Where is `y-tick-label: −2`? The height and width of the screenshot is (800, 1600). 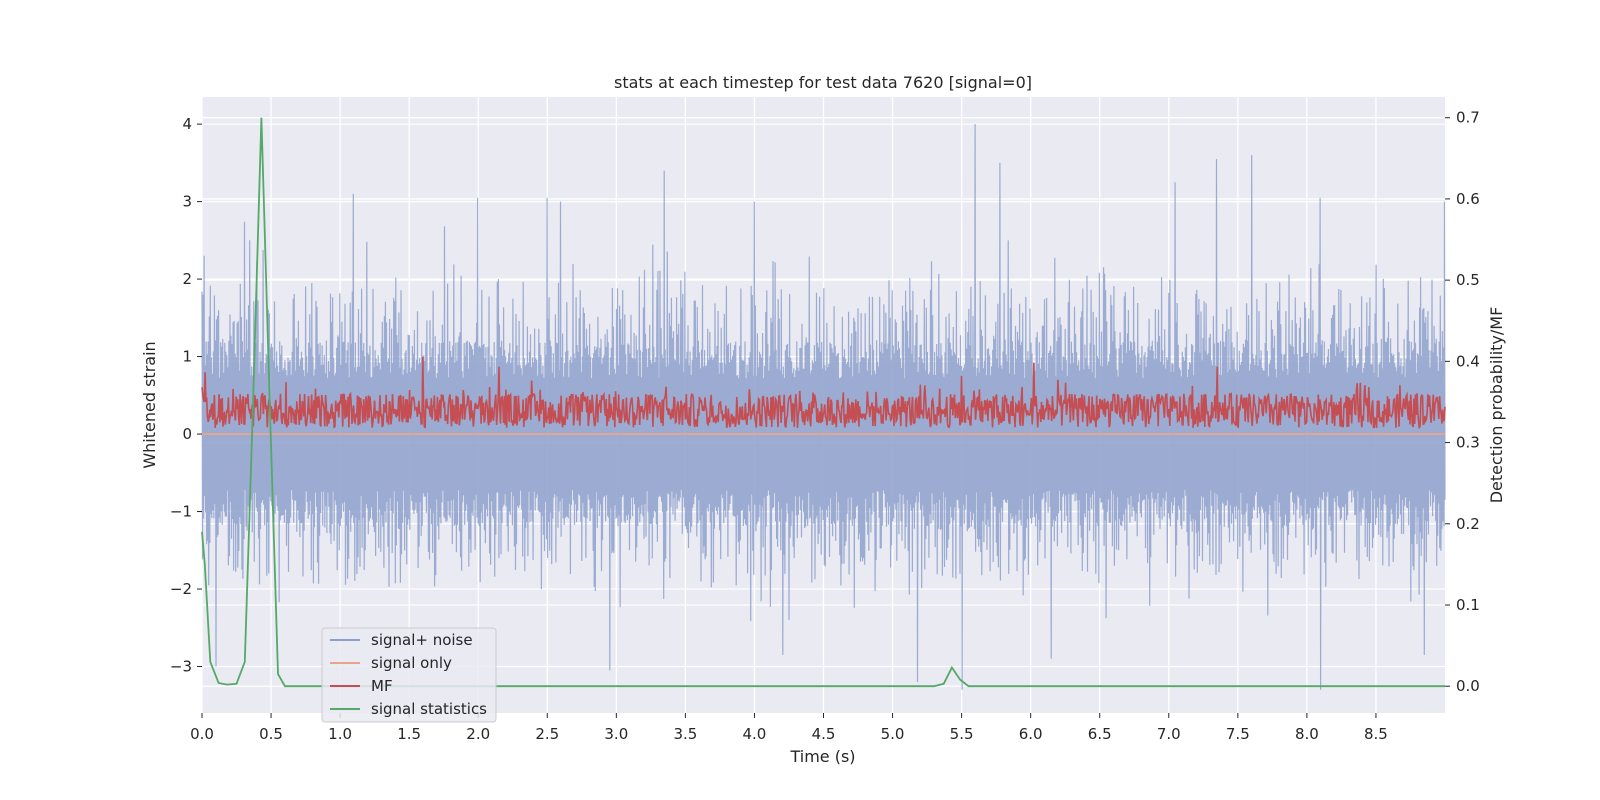
y-tick-label: −2 is located at coordinates (181, 589).